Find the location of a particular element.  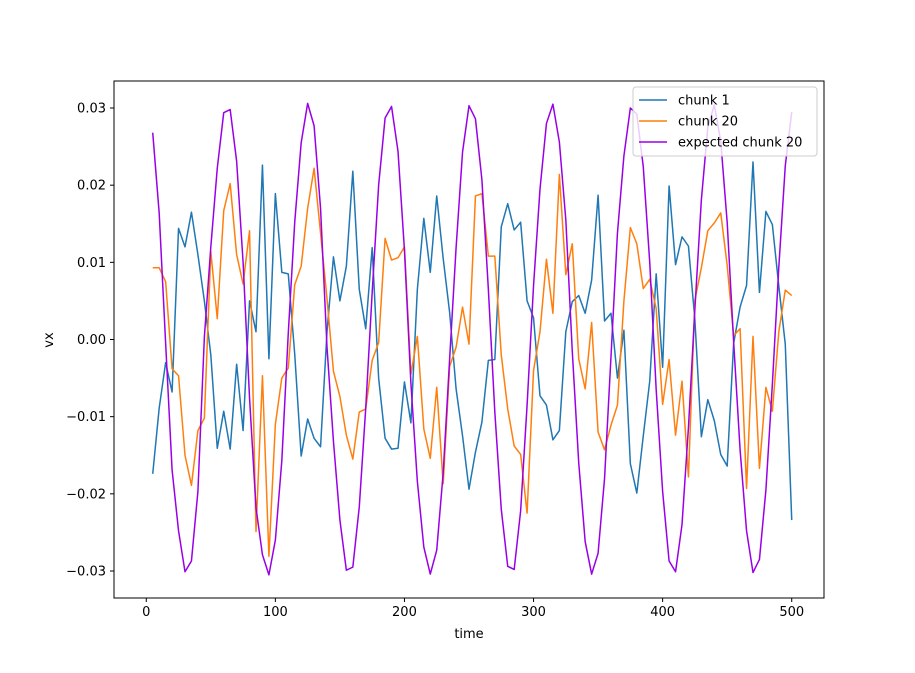

legend-box is located at coordinates (725, 121).